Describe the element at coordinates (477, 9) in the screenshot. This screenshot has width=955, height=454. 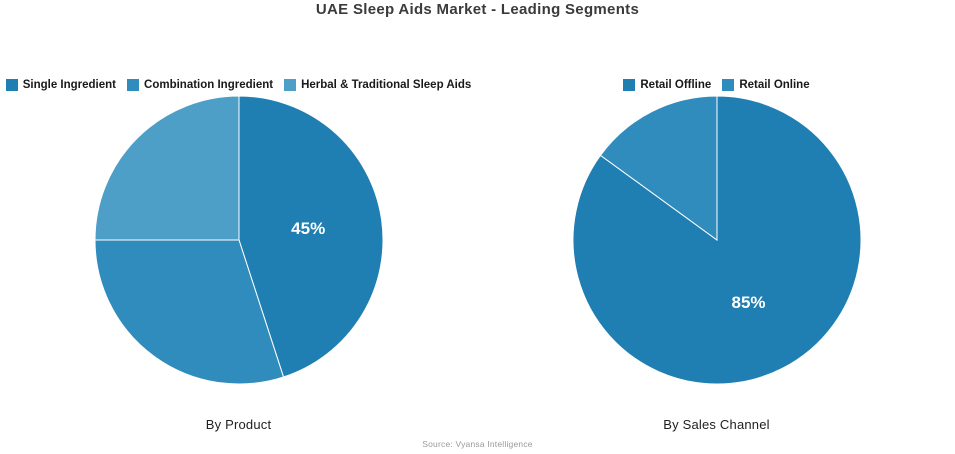
I see `page-title: UAE Sleep Aids Market - Leading Segments` at that location.